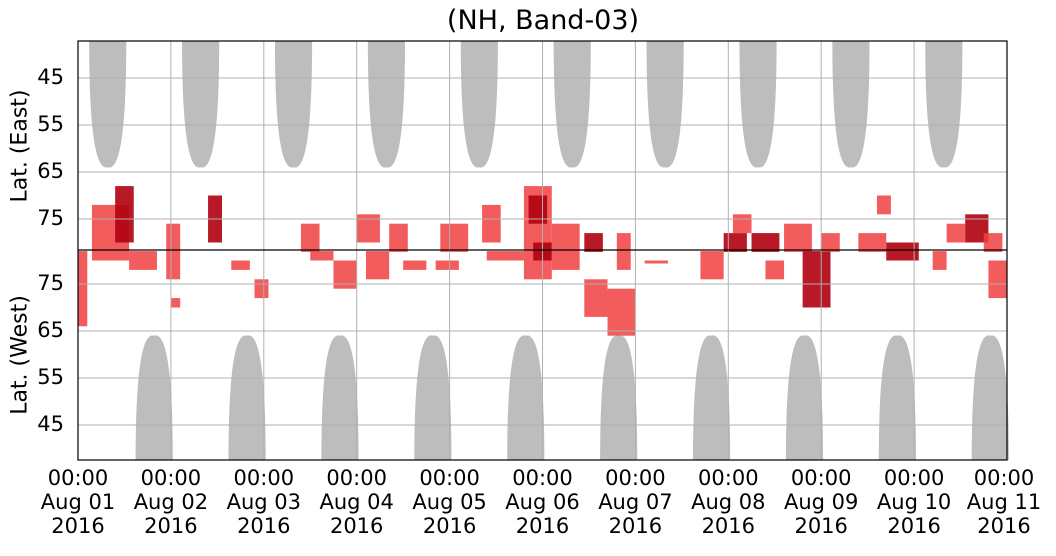  What do you see at coordinates (20, 146) in the screenshot?
I see `ylabel-east: Lat. (East)` at bounding box center [20, 146].